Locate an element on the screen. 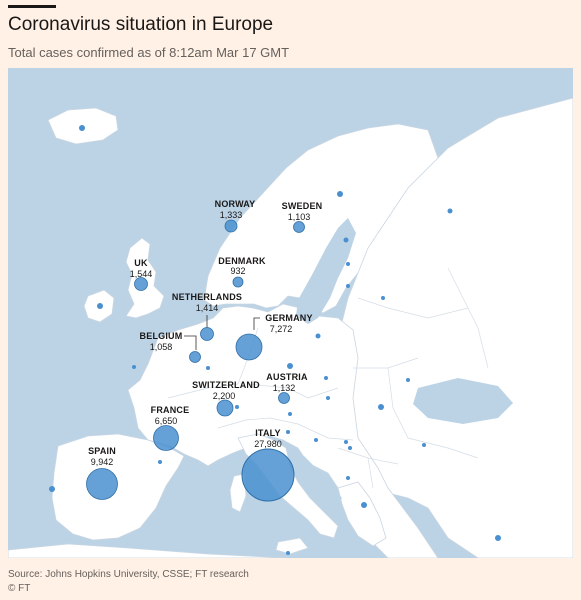  label-denmark-name: DENMARK is located at coordinates (242, 261).